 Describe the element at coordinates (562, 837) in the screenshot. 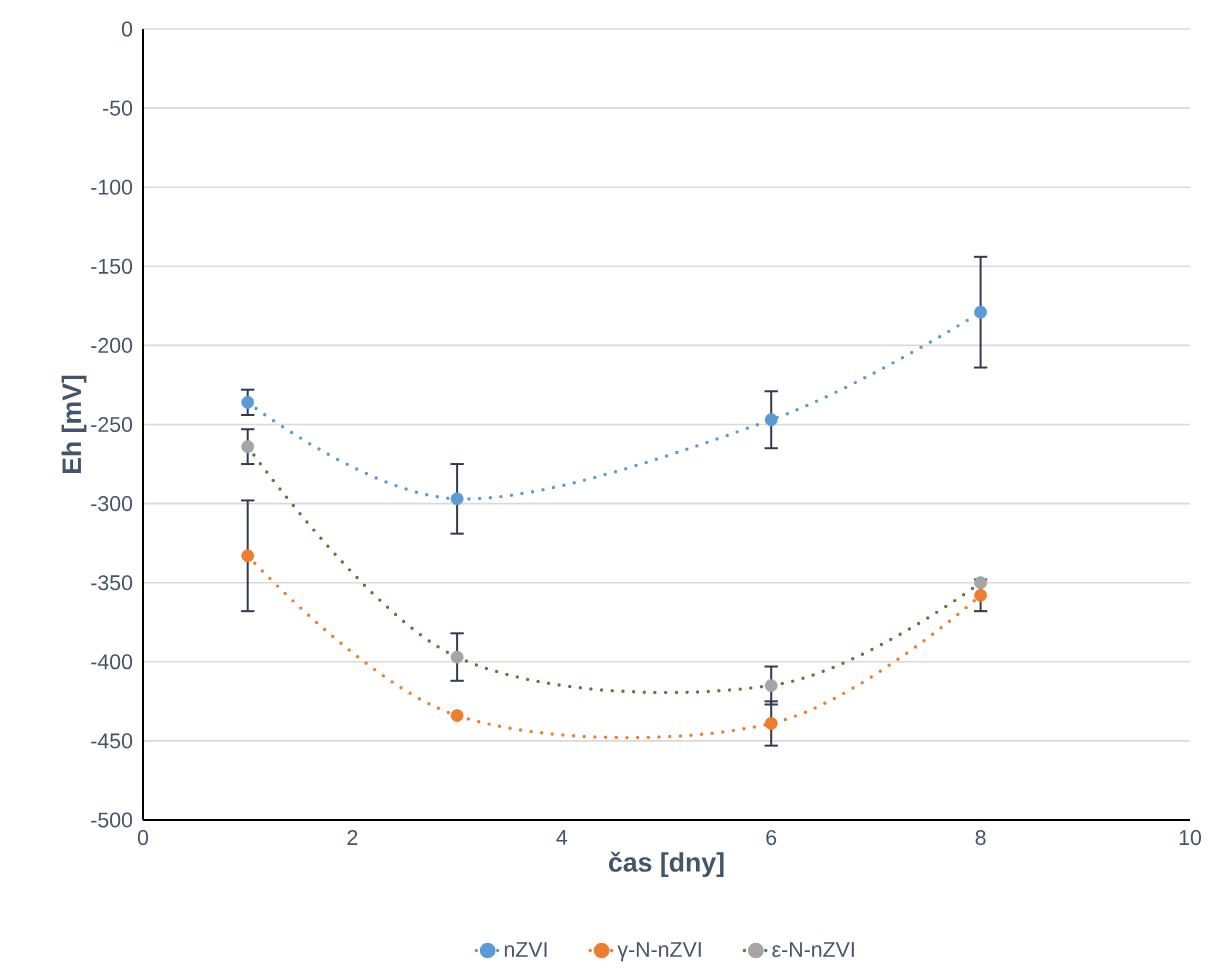

I see `x-tick-label: 4` at that location.